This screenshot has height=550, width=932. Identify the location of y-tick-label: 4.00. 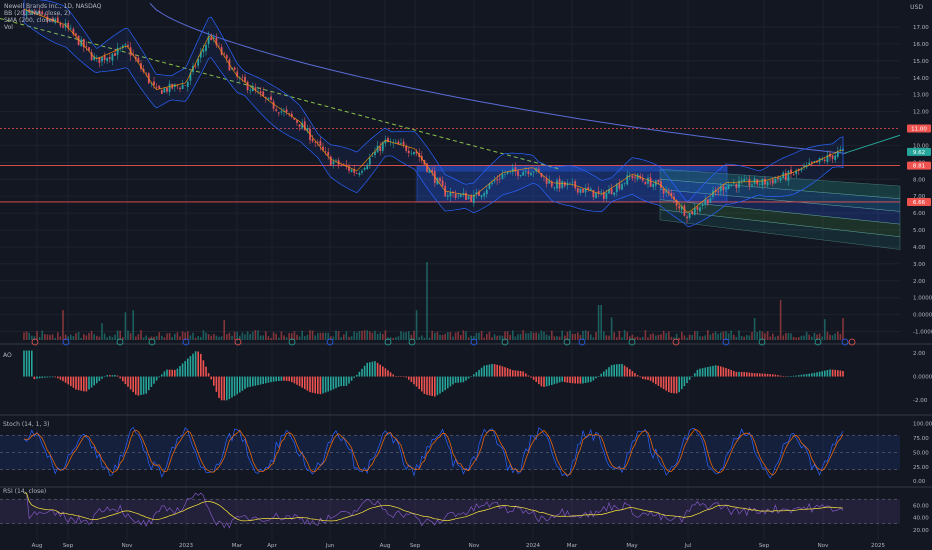
(919, 248).